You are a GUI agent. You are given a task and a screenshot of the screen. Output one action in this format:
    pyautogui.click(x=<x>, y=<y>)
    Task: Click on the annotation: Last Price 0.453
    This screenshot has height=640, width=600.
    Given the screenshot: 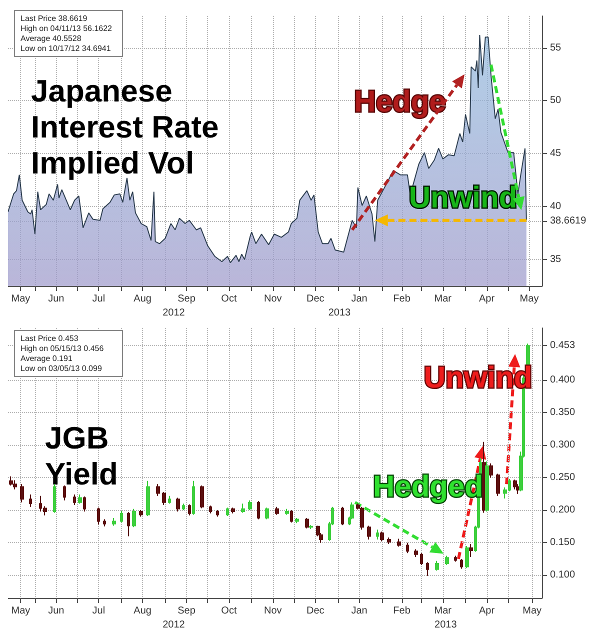 What is the action you would take?
    pyautogui.click(x=49, y=338)
    